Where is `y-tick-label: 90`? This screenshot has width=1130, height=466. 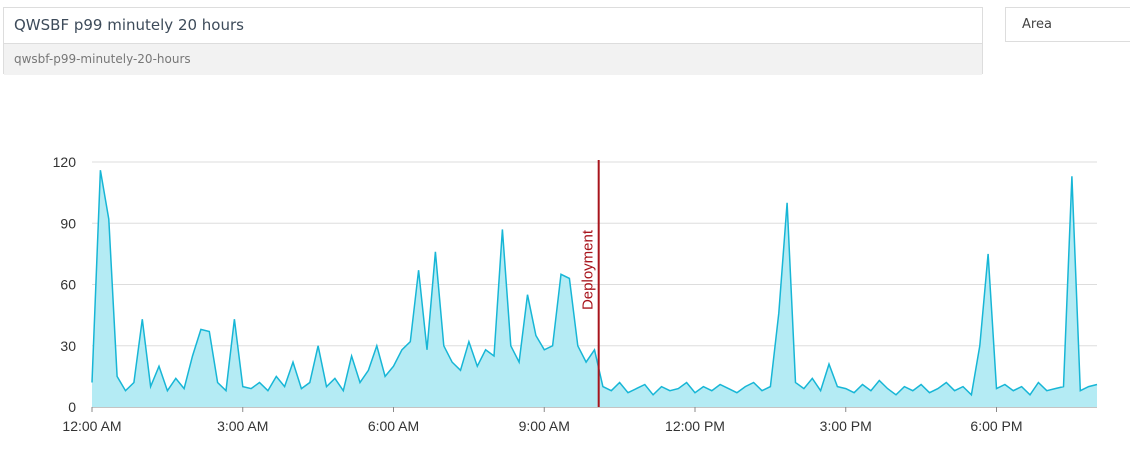 y-tick-label: 90 is located at coordinates (68, 223).